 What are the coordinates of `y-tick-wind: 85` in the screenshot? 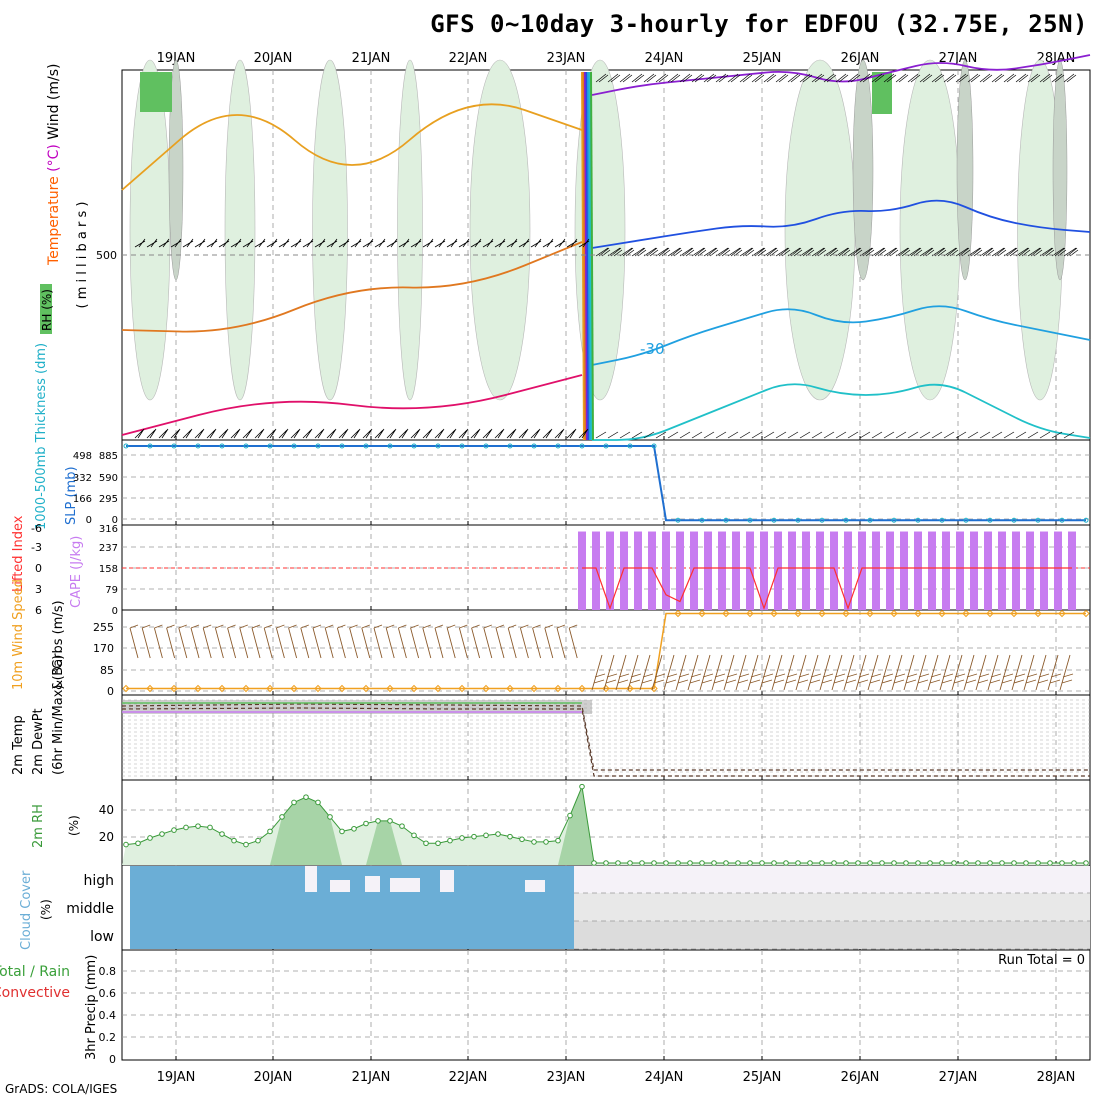 It's located at (107, 670).